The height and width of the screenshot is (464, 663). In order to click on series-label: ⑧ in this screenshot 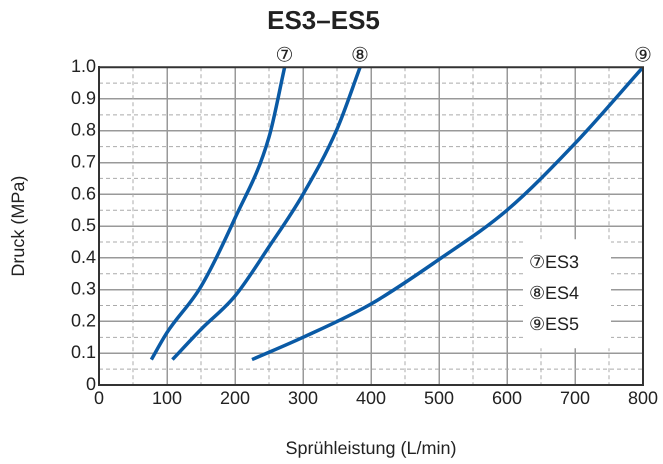, I will do `click(360, 55)`.